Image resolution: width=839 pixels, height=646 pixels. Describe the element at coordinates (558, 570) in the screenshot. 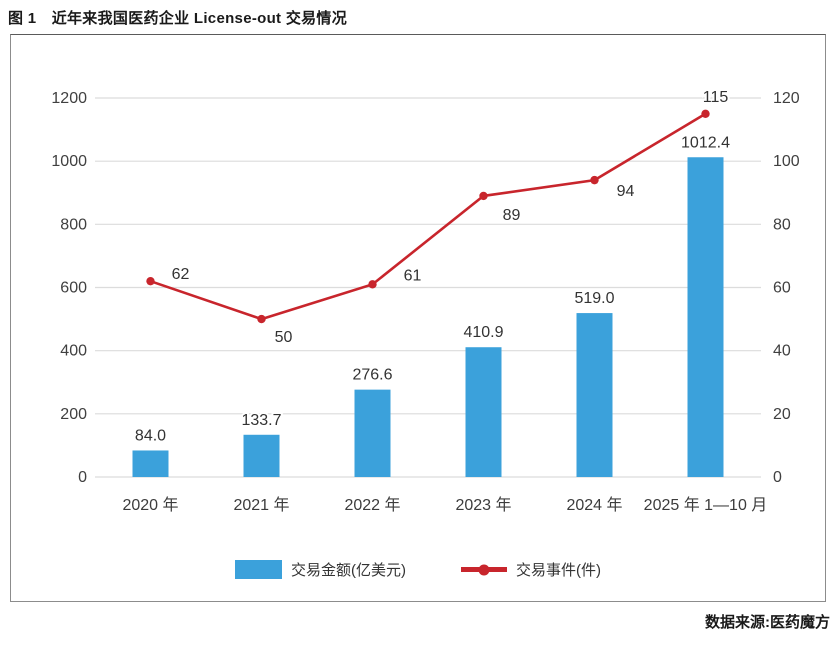

I see `legend-label-events: 交易事件(件)` at that location.